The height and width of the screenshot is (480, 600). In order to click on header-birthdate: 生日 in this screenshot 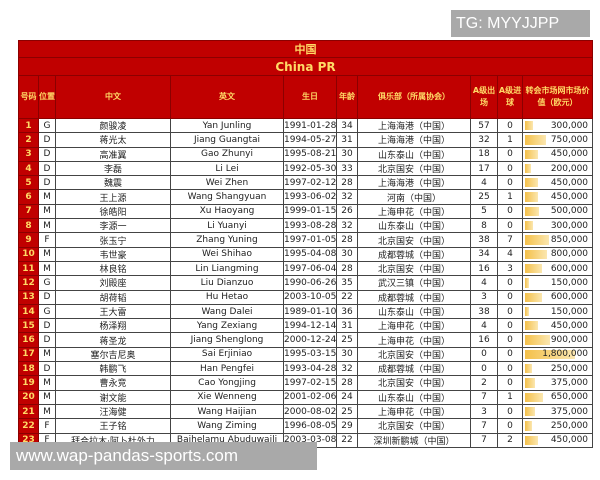, I will do `click(310, 97)`.